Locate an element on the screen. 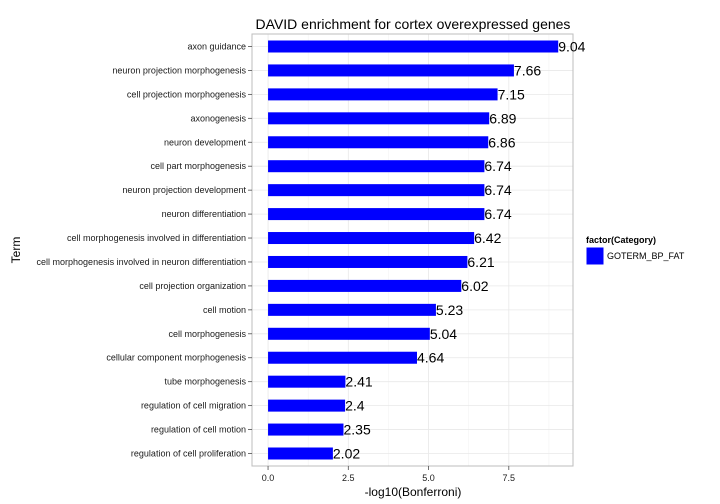 The width and height of the screenshot is (720, 504). y-tick-label: axonogenesis is located at coordinates (218, 118).